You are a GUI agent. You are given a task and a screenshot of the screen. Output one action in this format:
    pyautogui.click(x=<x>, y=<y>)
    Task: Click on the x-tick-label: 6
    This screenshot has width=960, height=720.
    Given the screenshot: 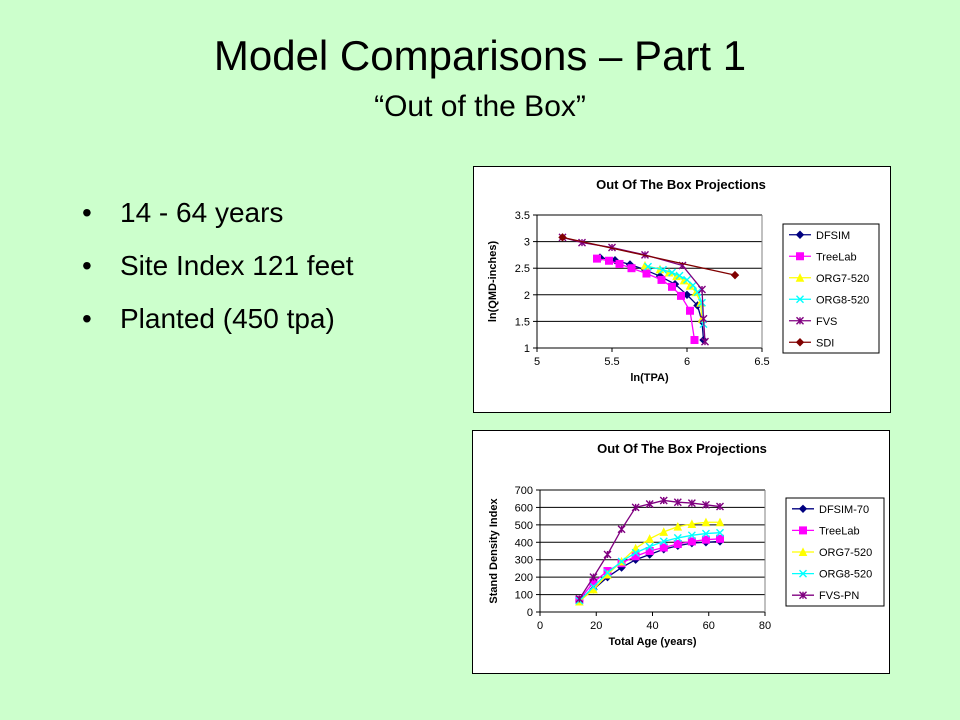 What is the action you would take?
    pyautogui.click(x=687, y=362)
    